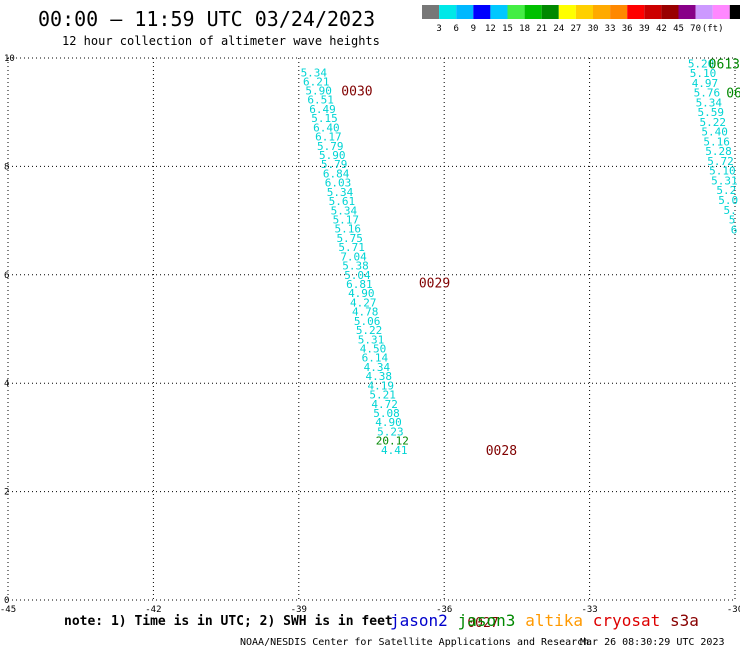  Describe the element at coordinates (684, 620) in the screenshot. I see `satellite-legend-s3a: s3a` at that location.